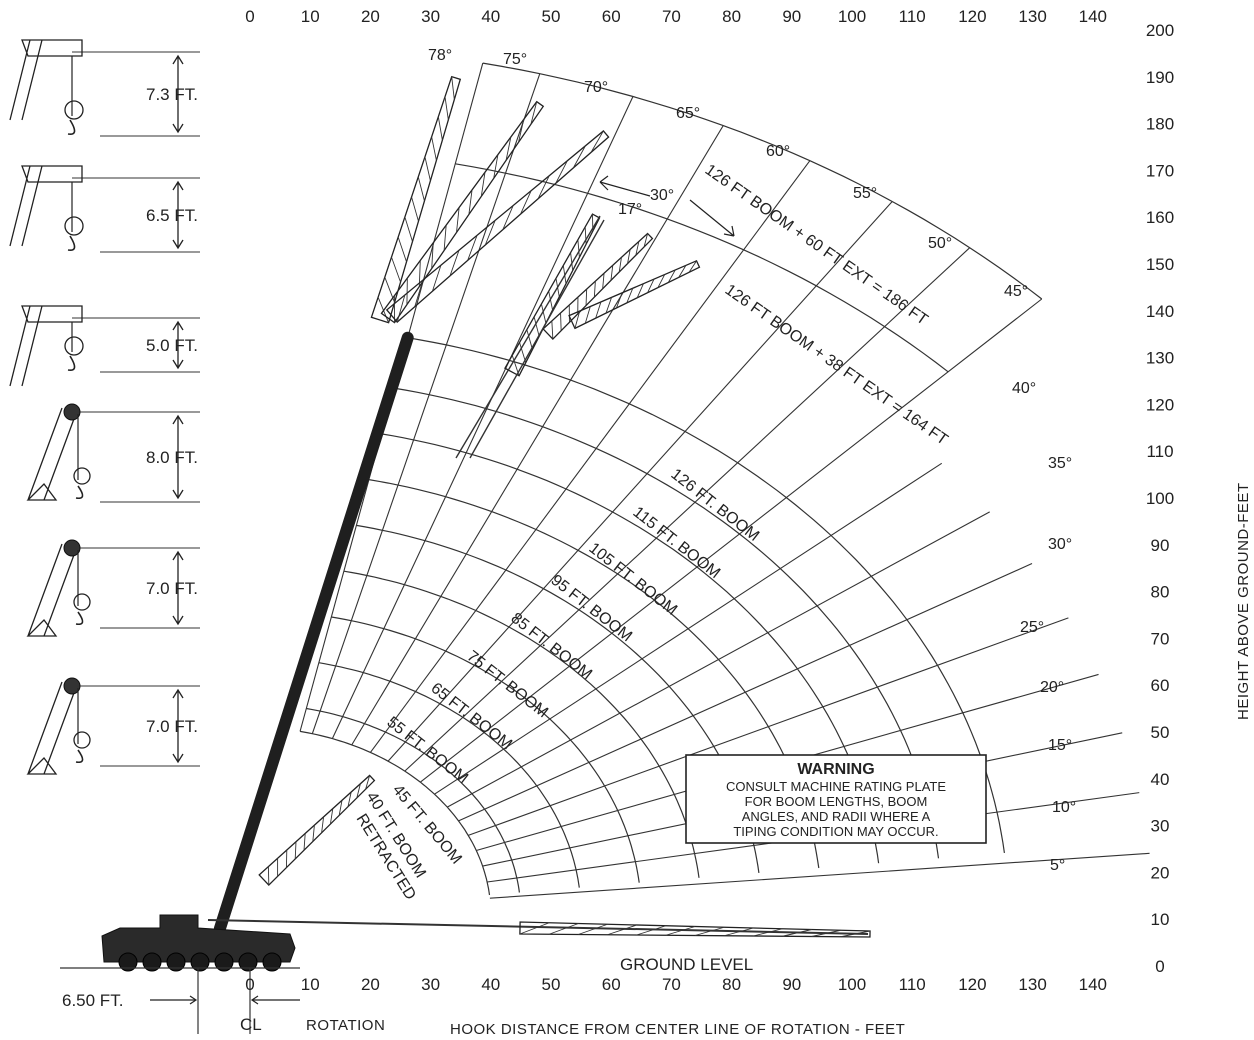 The image size is (1254, 1040). What do you see at coordinates (313, 633) in the screenshot?
I see `main-boom` at bounding box center [313, 633].